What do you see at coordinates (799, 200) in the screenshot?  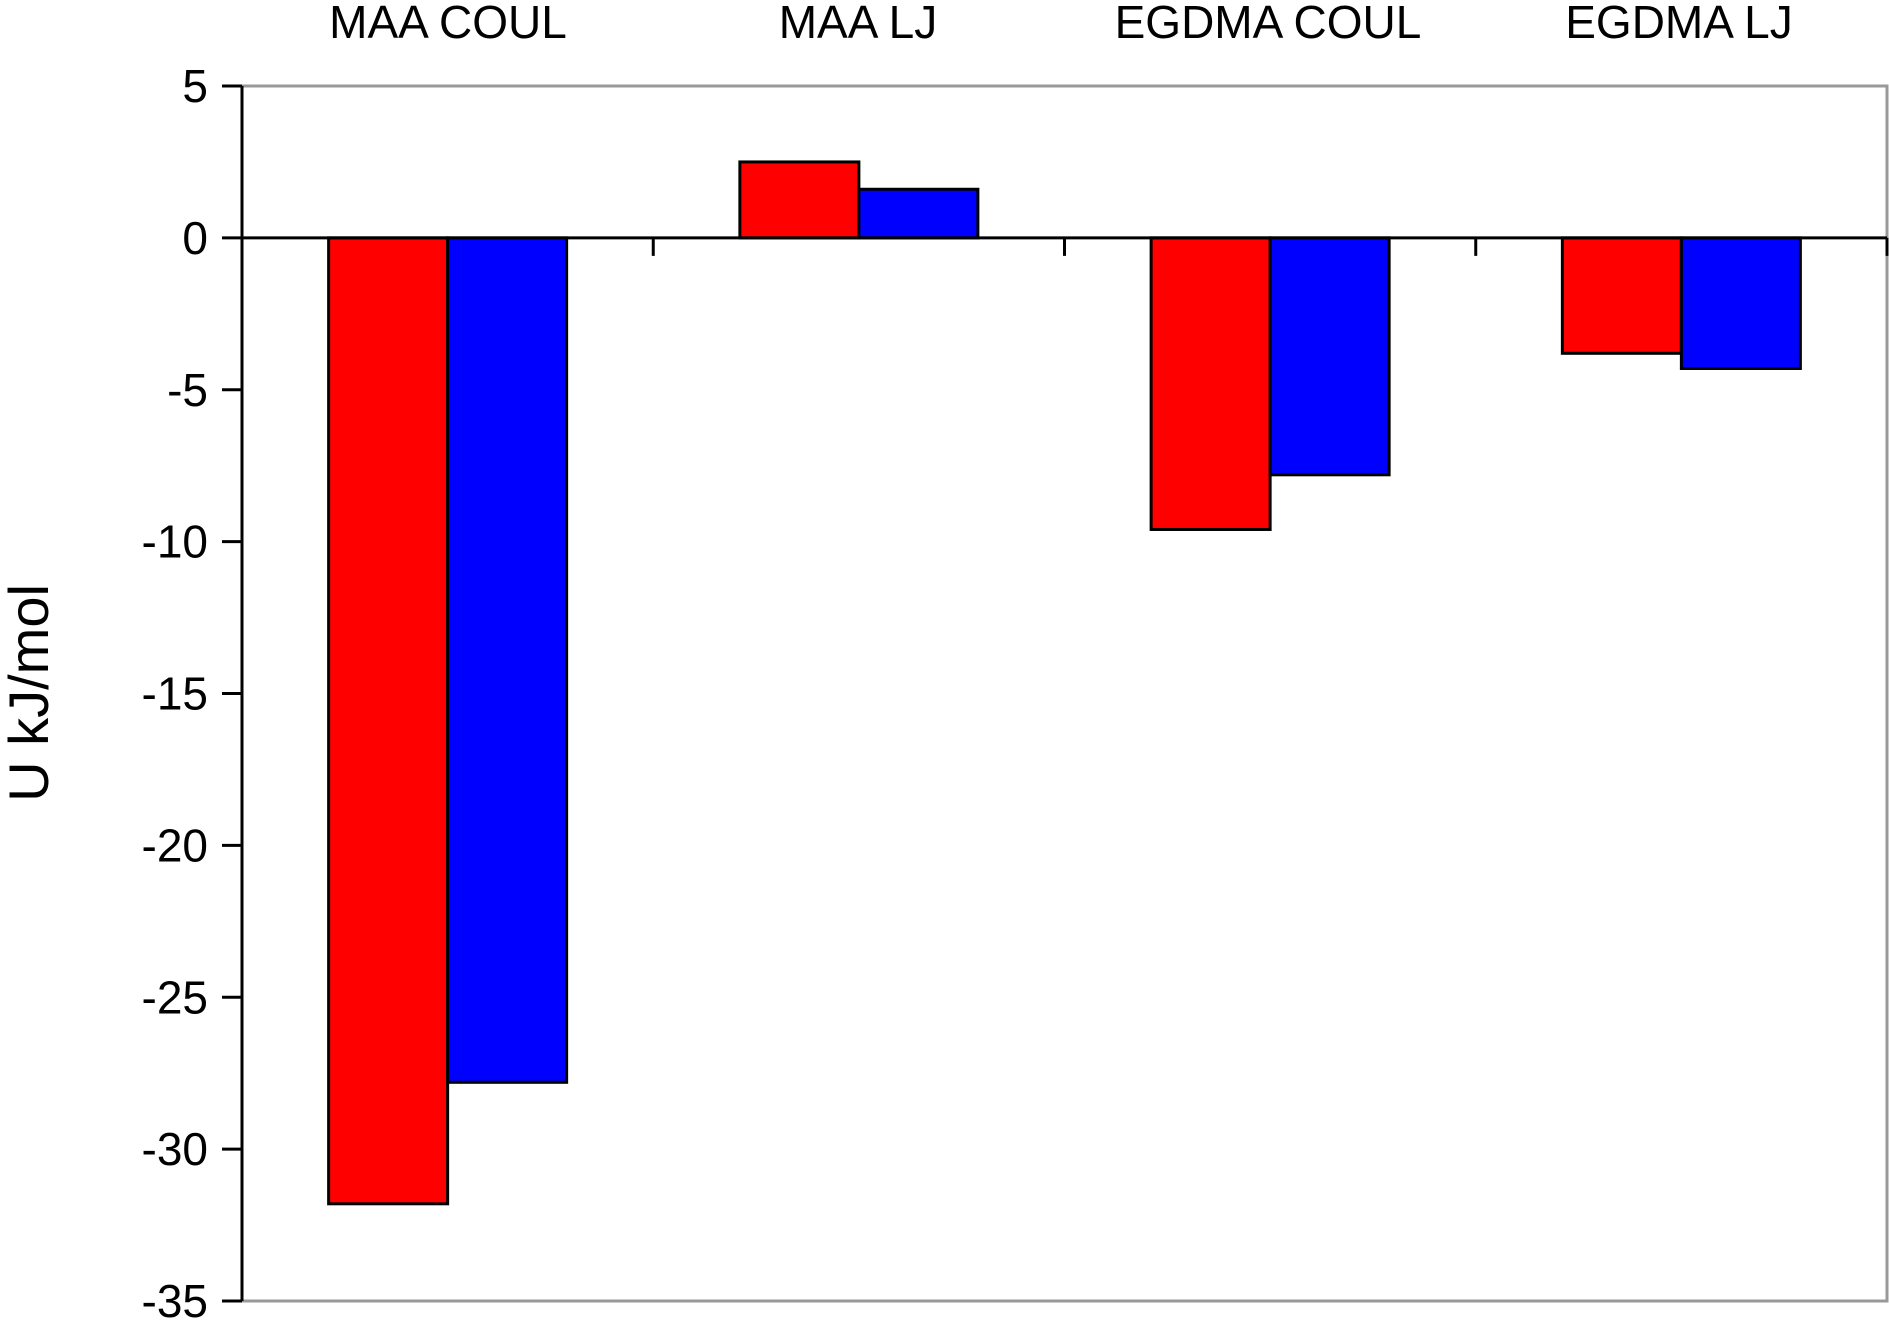 I see `bar-series-1-maa-lj` at bounding box center [799, 200].